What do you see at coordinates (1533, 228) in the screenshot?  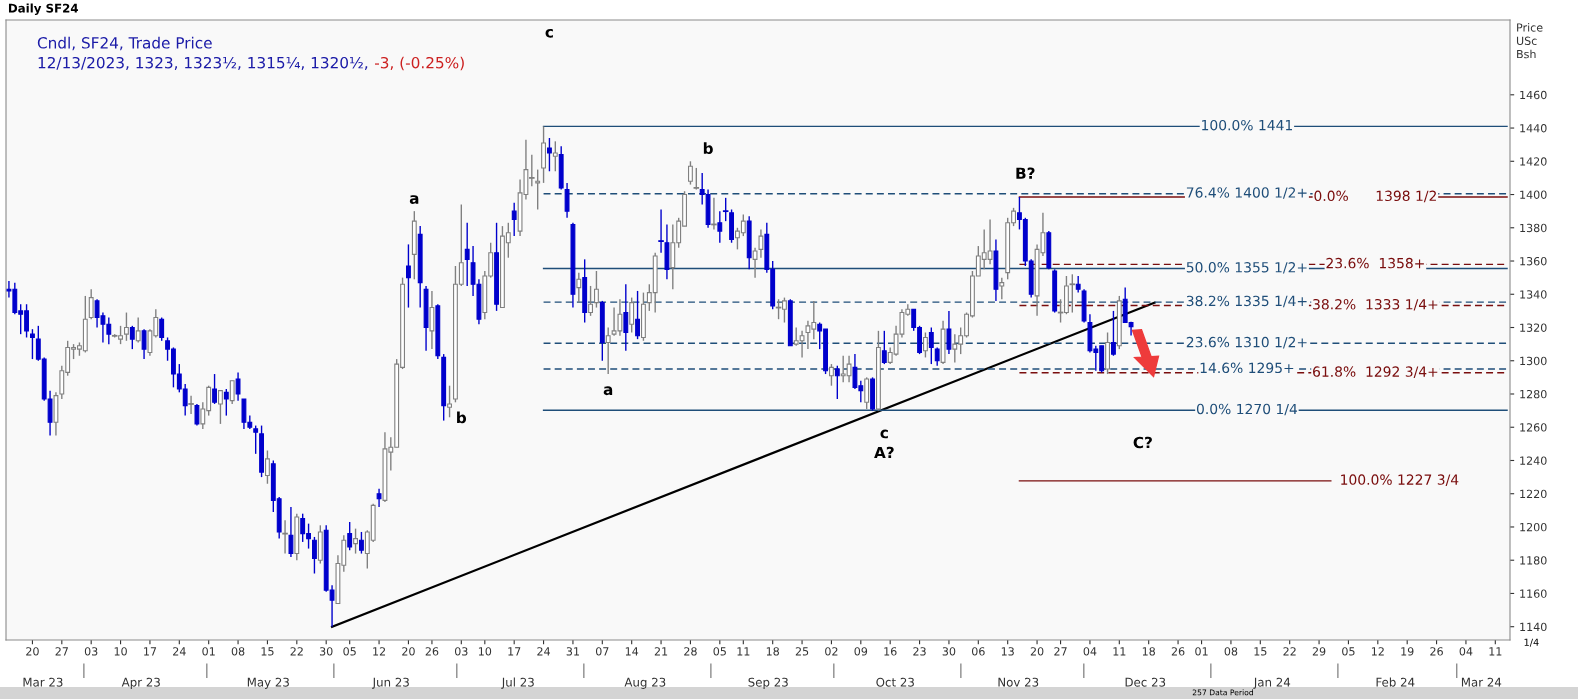 I see `y-tick-label: 1380` at bounding box center [1533, 228].